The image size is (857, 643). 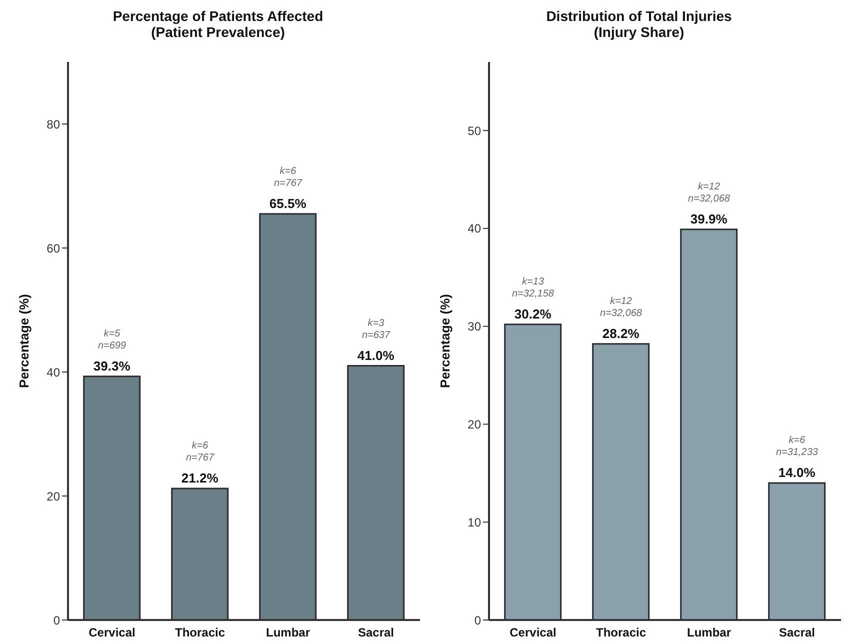 What do you see at coordinates (639, 24) in the screenshot?
I see `chart-title: Distribution of Total Injuries (Injury Share)` at bounding box center [639, 24].